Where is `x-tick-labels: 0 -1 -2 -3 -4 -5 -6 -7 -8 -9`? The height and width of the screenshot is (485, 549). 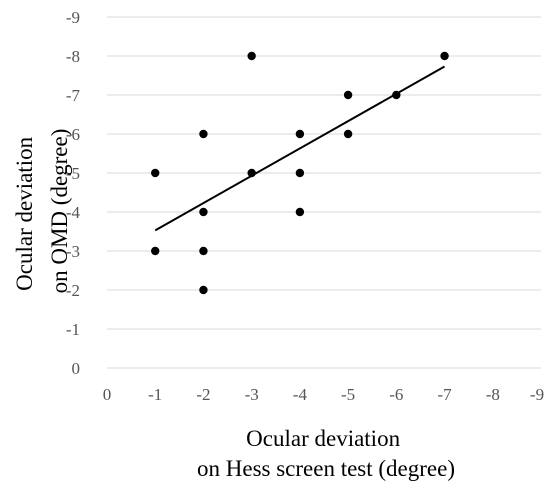 x-tick-labels: 0 -1 -2 -3 -4 -5 -6 -7 -8 -9 is located at coordinates (323, 394).